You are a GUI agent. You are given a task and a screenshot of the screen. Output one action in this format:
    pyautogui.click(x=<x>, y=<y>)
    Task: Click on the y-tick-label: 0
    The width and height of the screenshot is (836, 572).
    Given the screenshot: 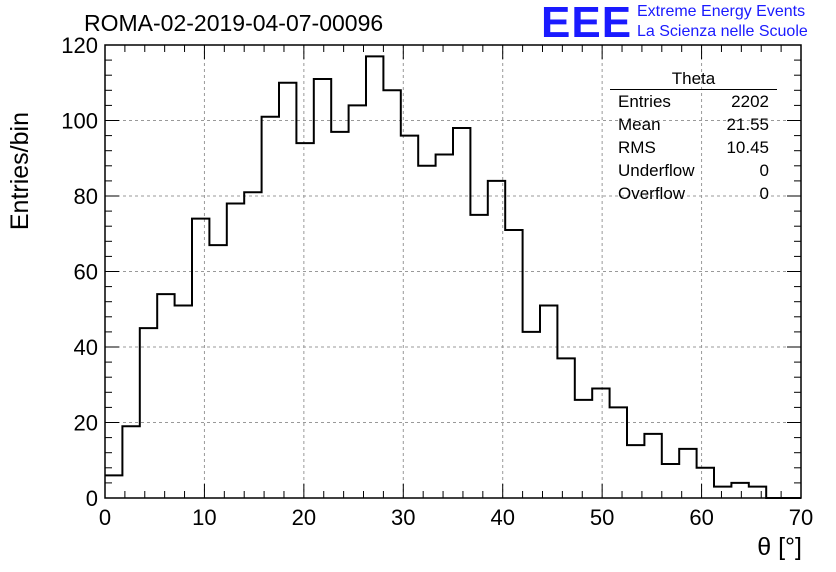 What is the action you would take?
    pyautogui.click(x=92, y=498)
    